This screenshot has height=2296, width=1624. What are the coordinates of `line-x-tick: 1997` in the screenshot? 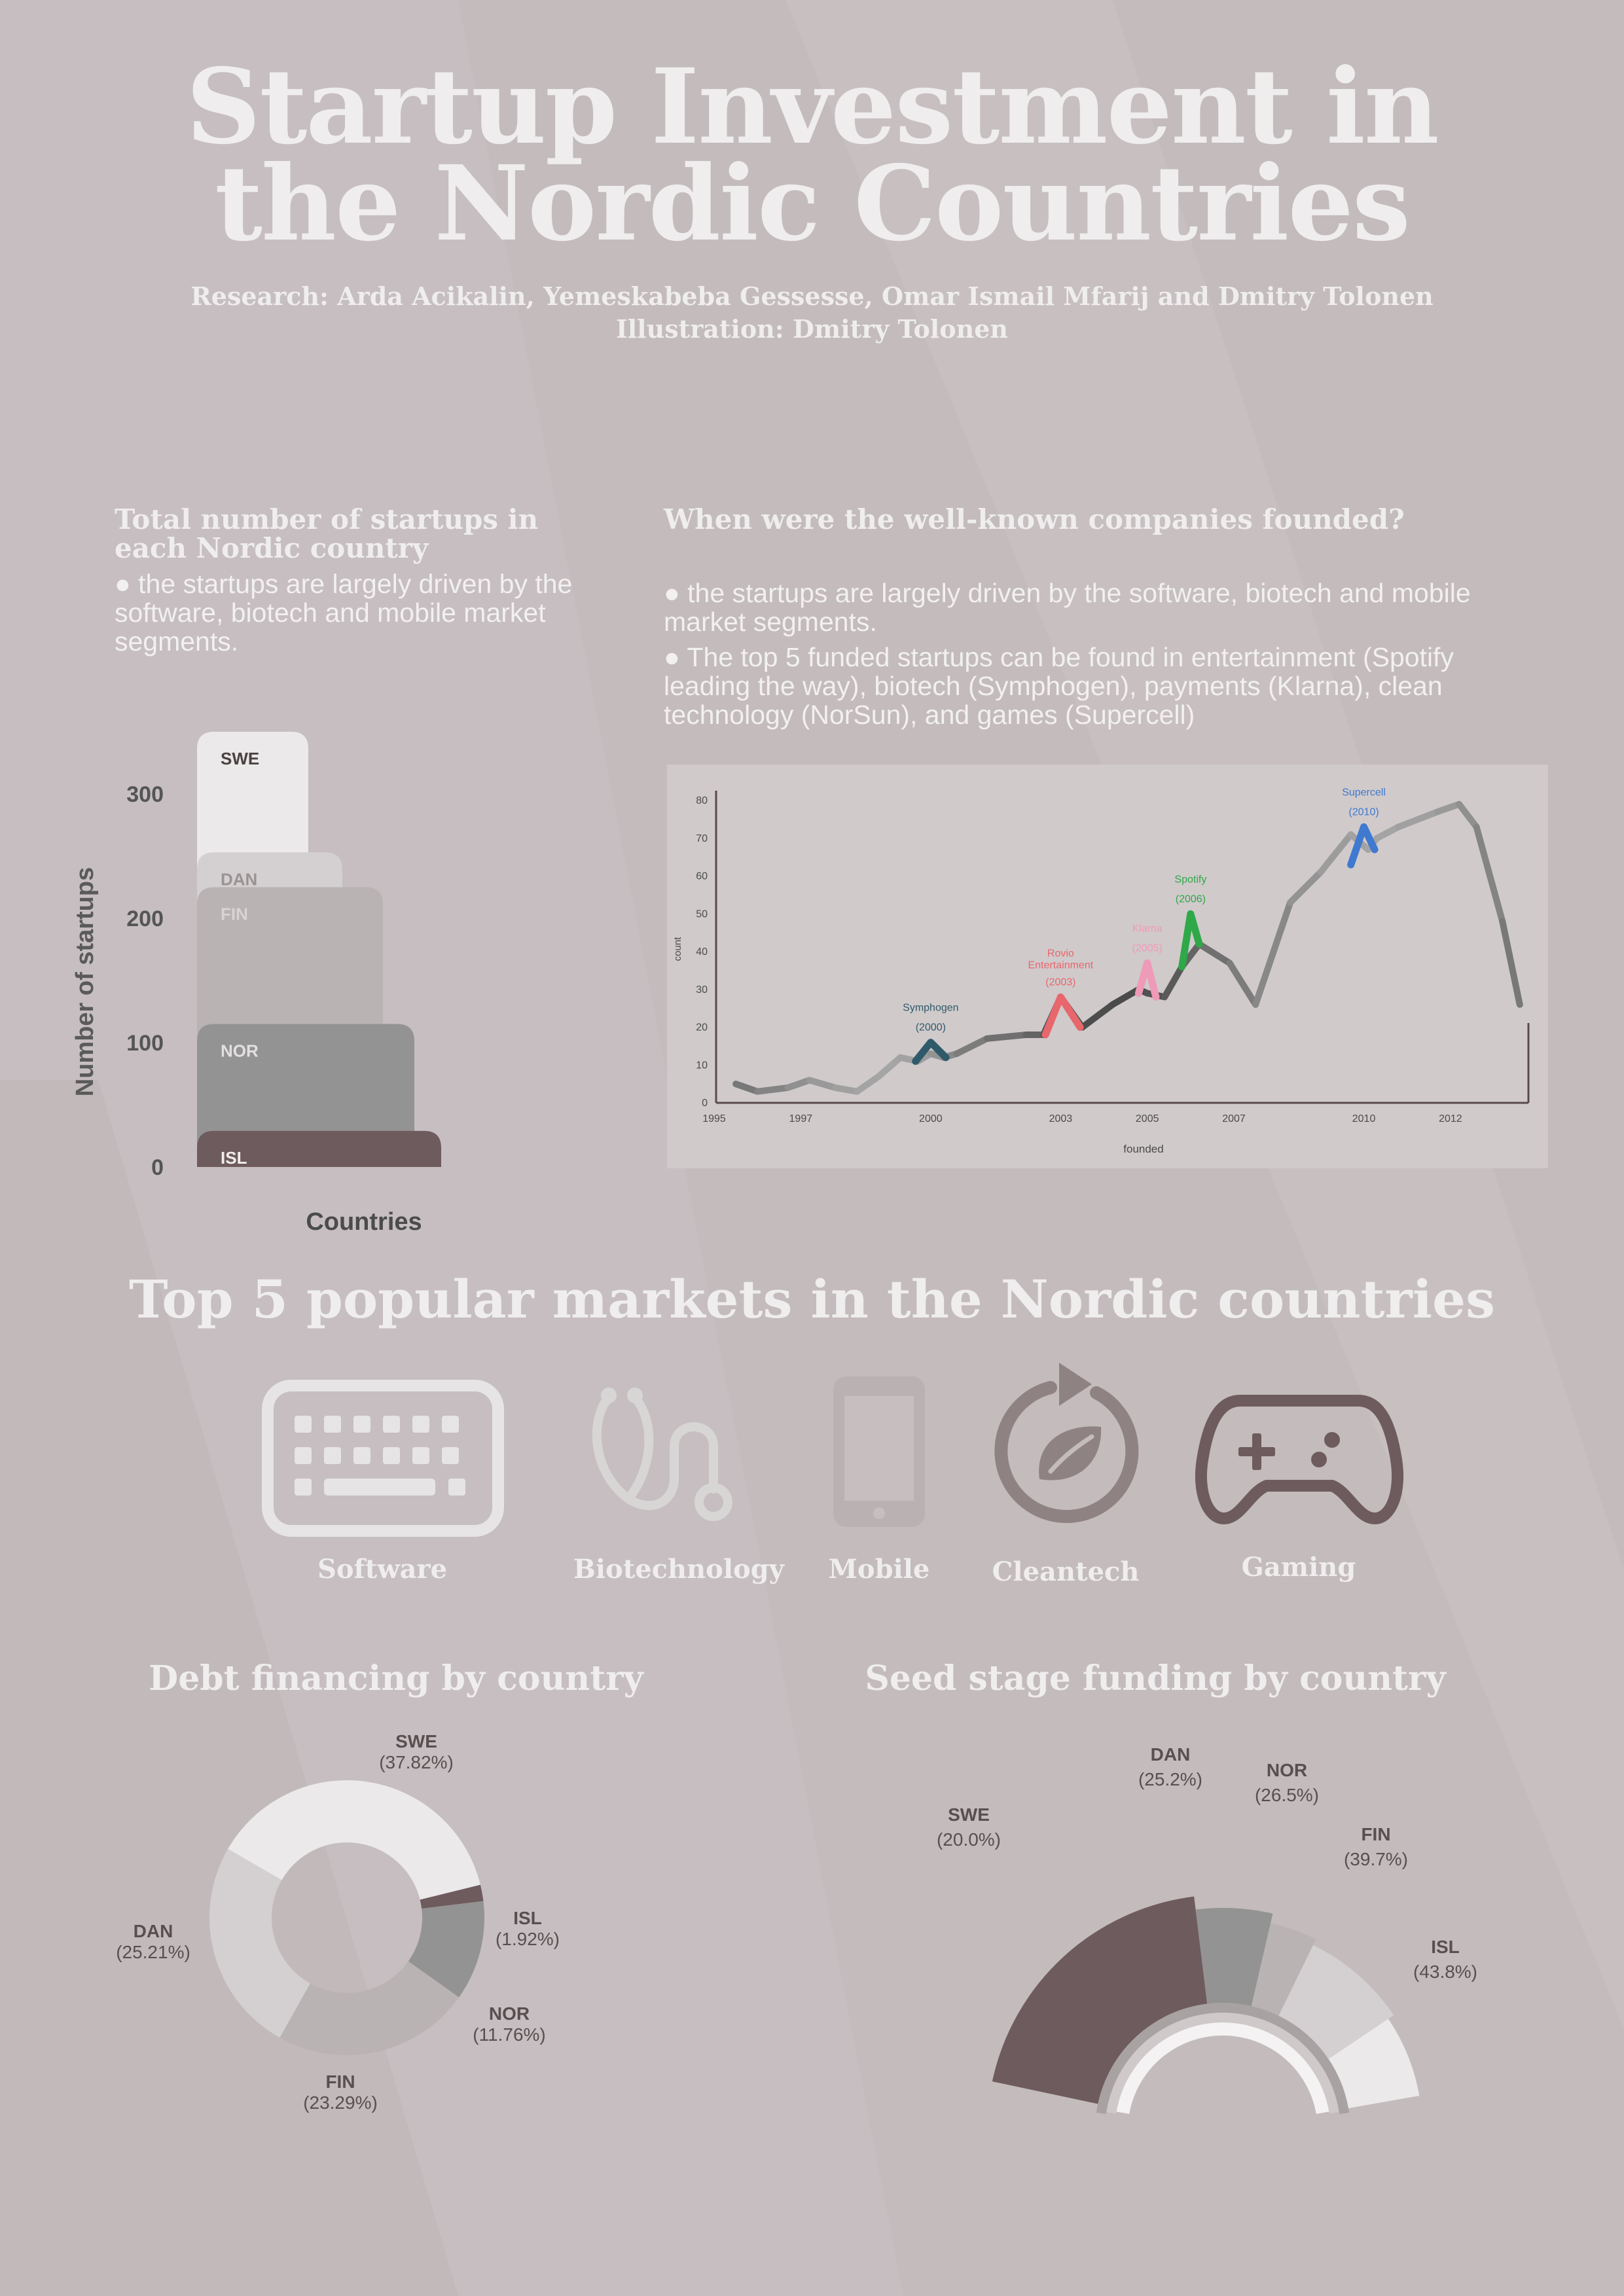 It's located at (801, 1118).